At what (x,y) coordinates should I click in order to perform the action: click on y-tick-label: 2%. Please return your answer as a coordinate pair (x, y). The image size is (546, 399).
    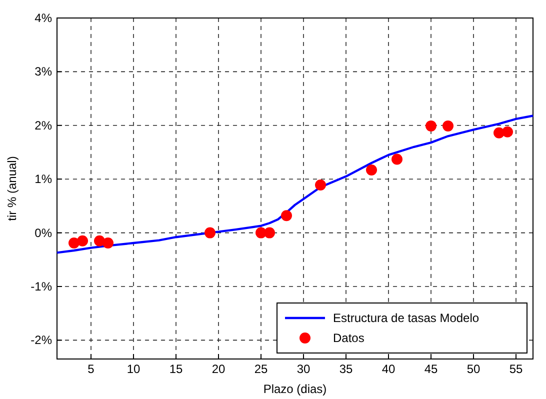
    Looking at the image, I should click on (43, 125).